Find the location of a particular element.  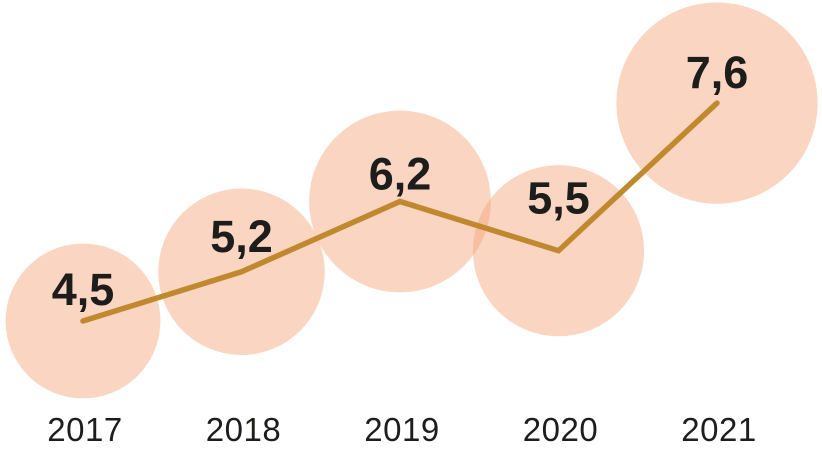

x-axis-label-2021: 2021 is located at coordinates (718, 429).